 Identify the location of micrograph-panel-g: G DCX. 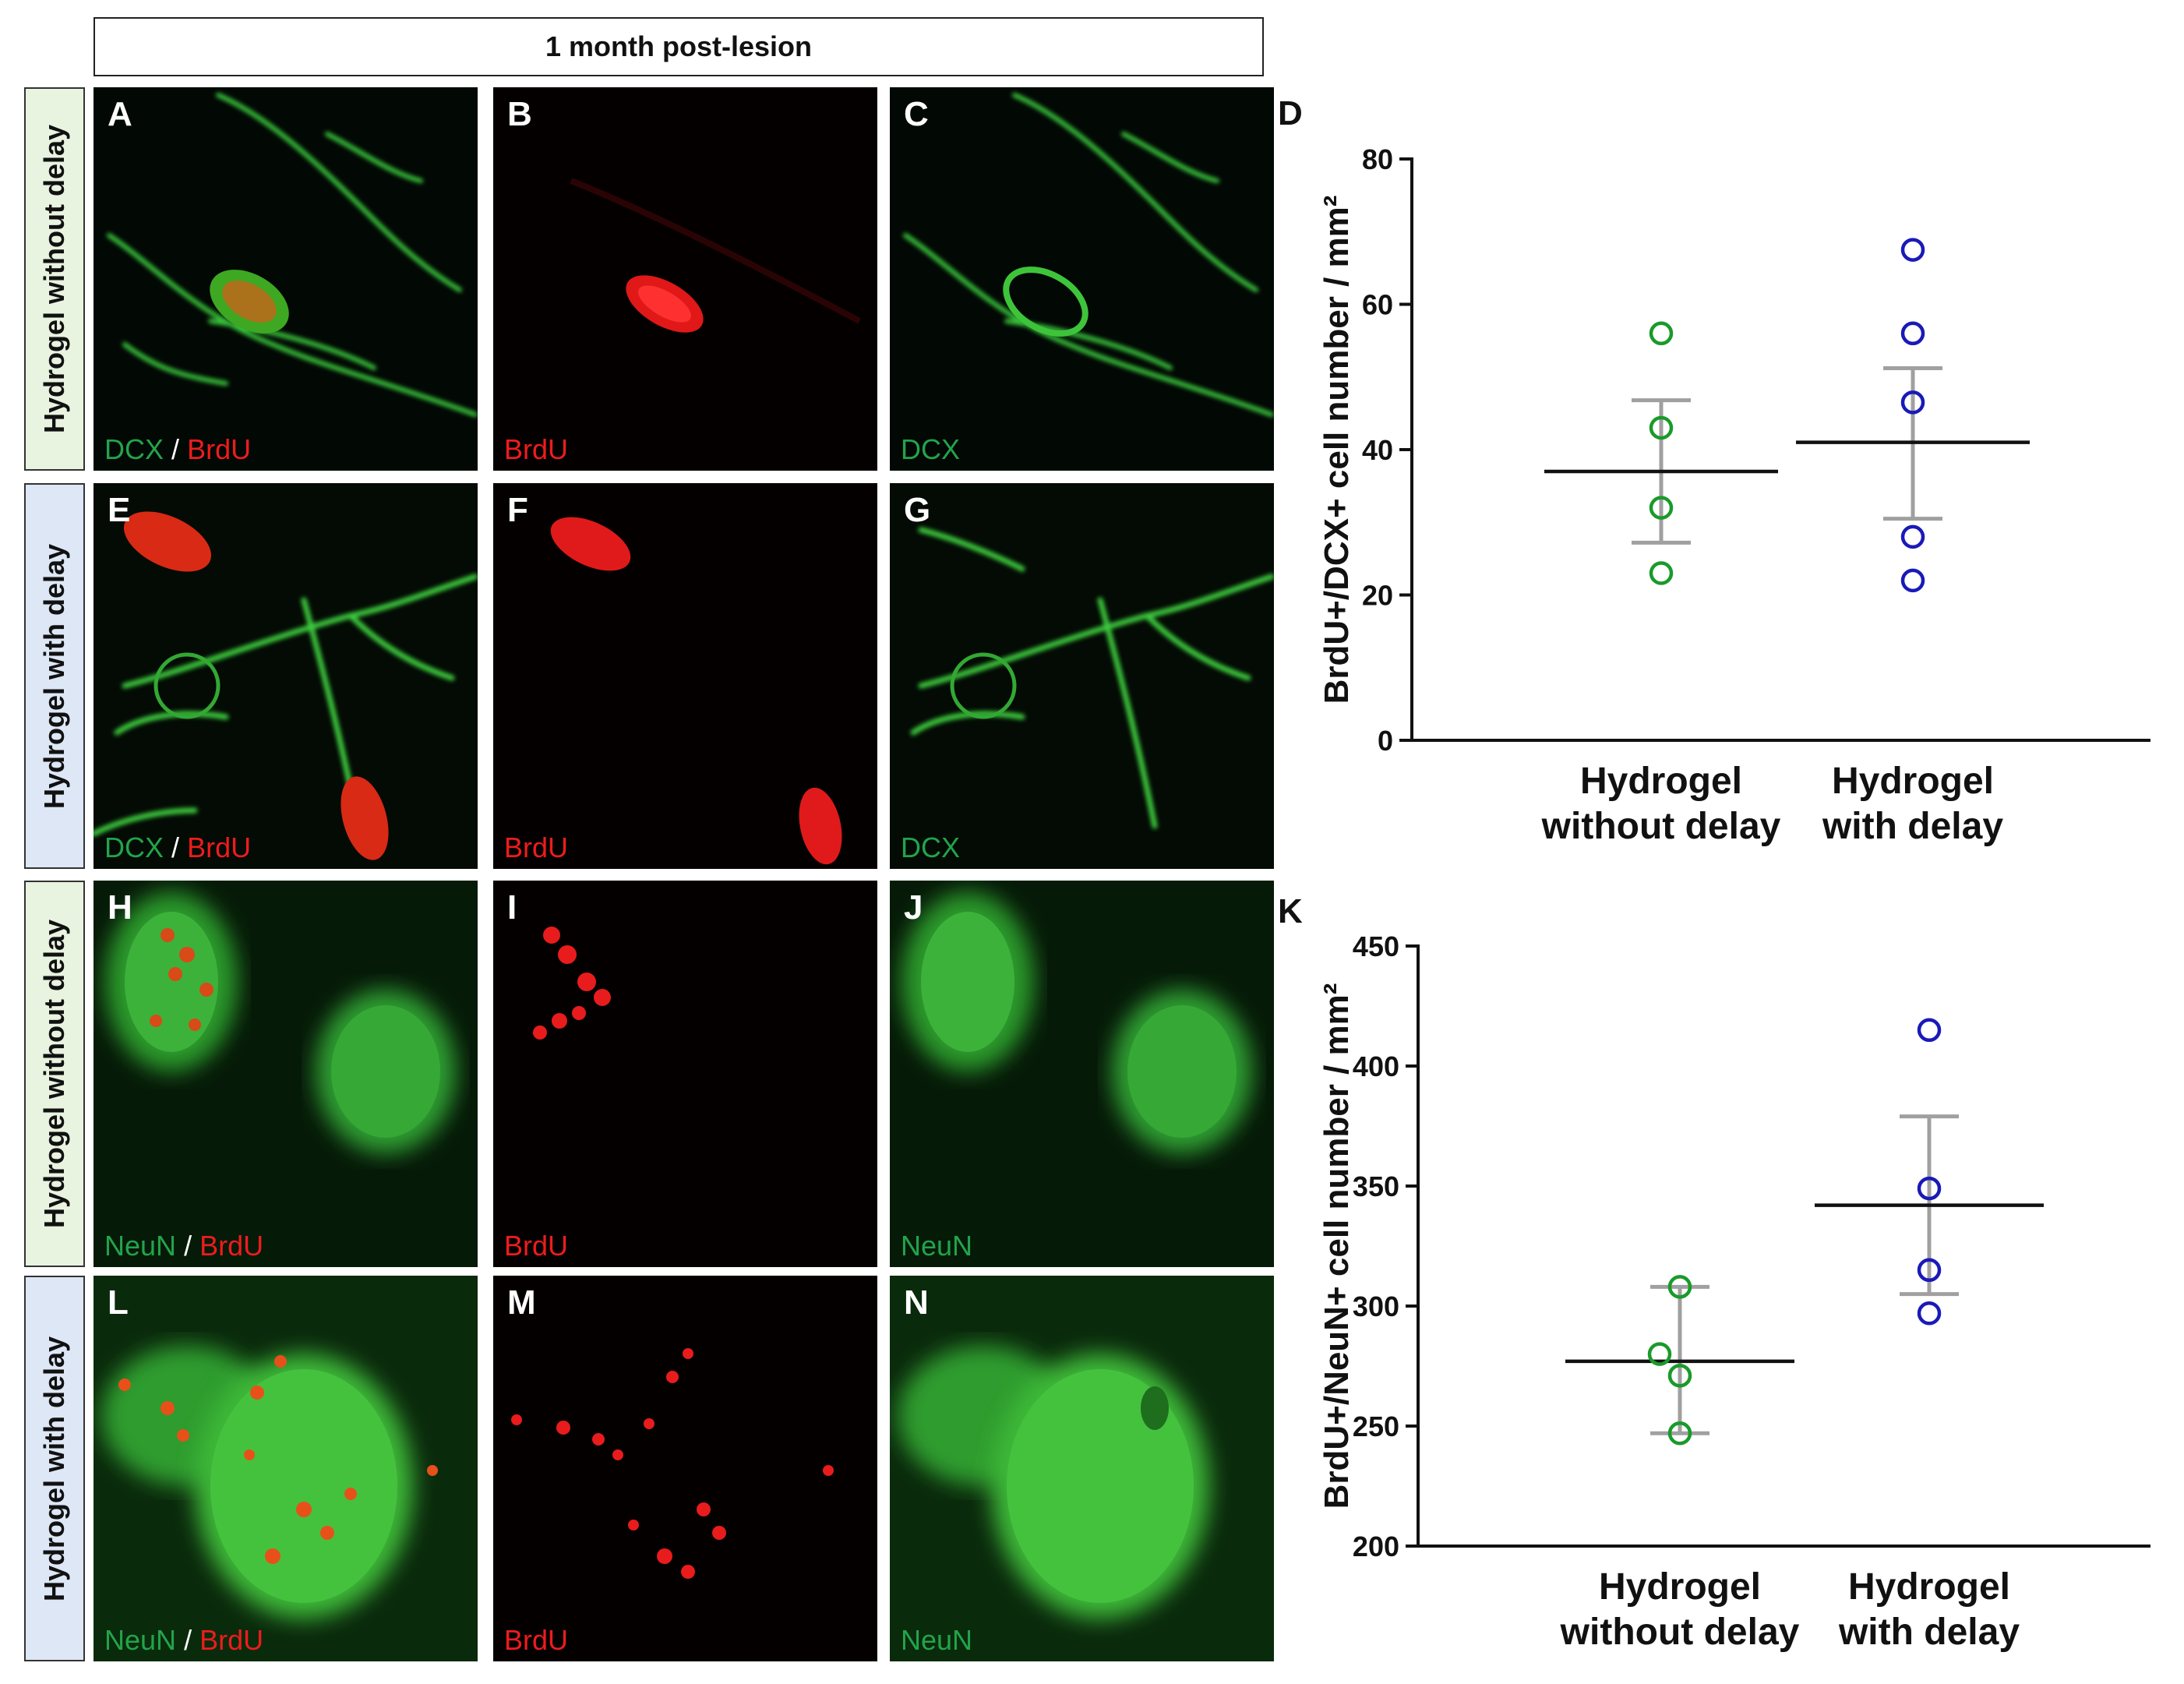
(1082, 676).